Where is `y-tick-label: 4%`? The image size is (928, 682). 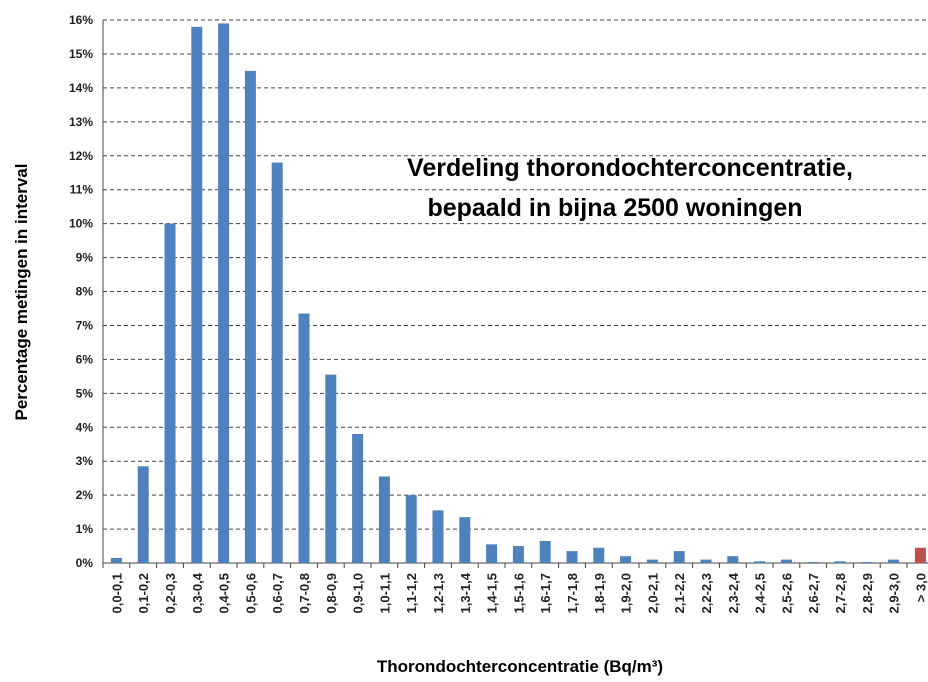
y-tick-label: 4% is located at coordinates (85, 427).